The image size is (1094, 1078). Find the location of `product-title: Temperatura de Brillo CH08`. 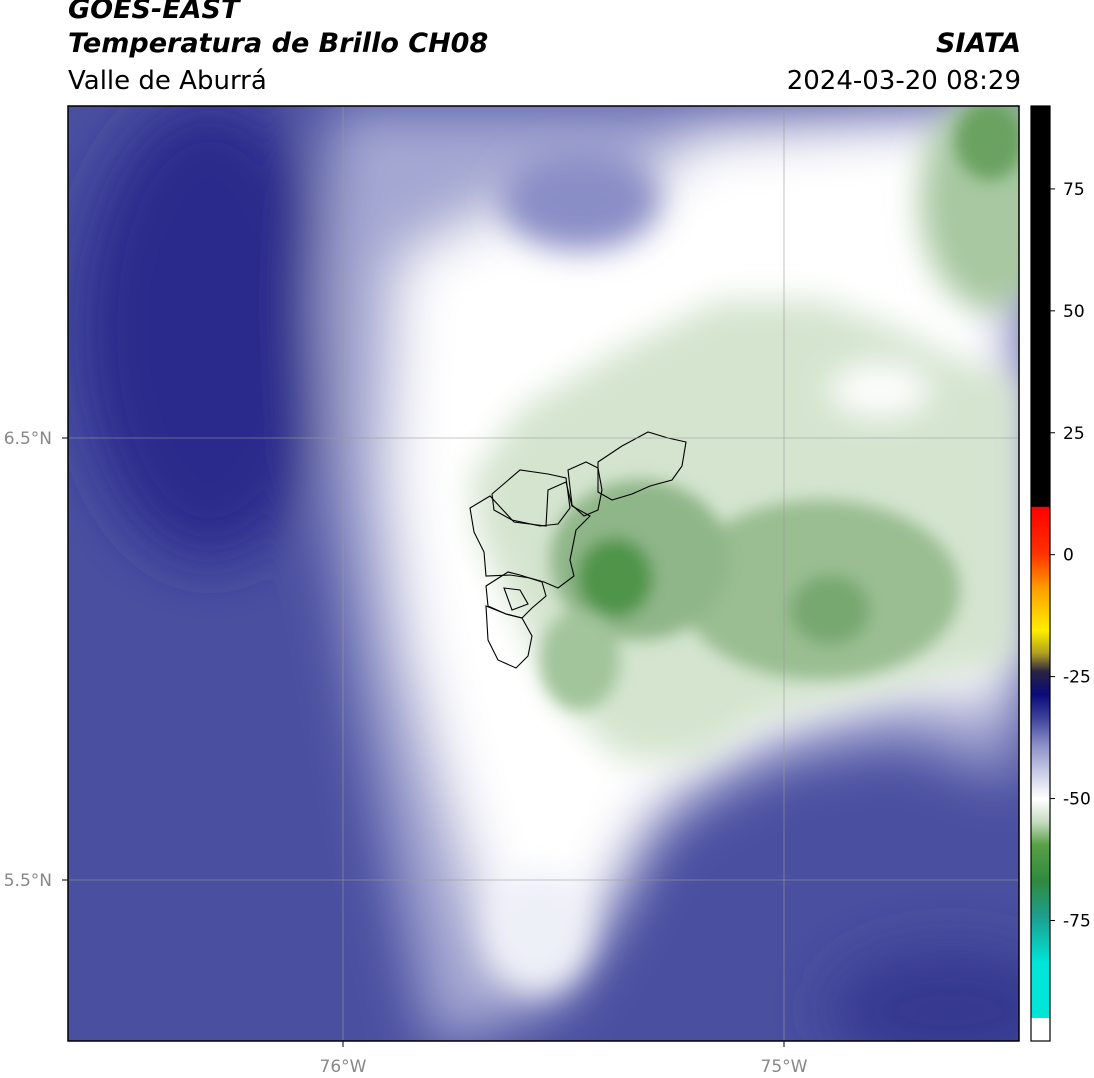

product-title: Temperatura de Brillo CH08 is located at coordinates (278, 43).